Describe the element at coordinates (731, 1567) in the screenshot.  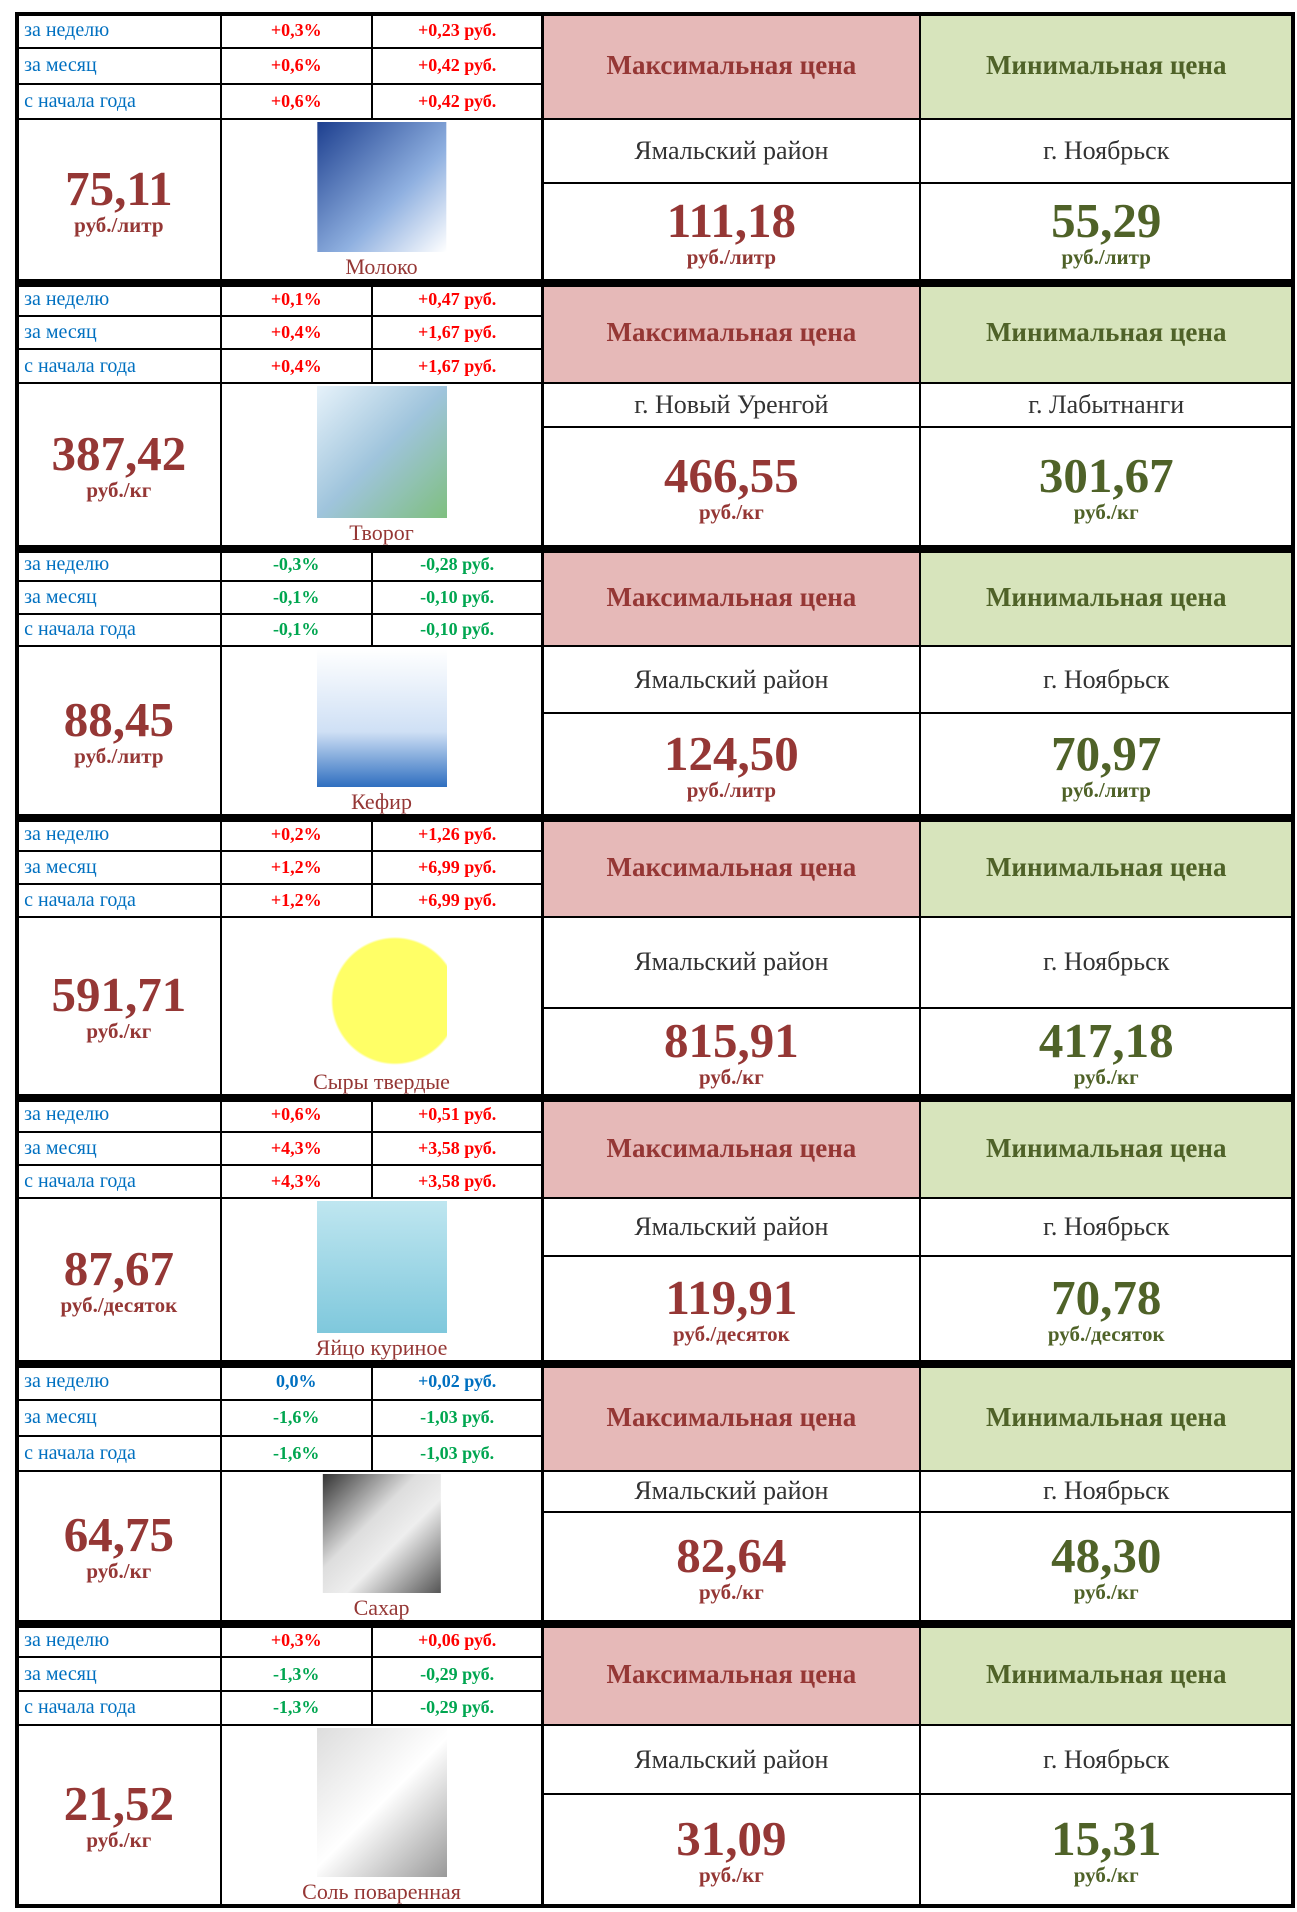
I see `max-price-cell: 82,64 руб./кг` at that location.